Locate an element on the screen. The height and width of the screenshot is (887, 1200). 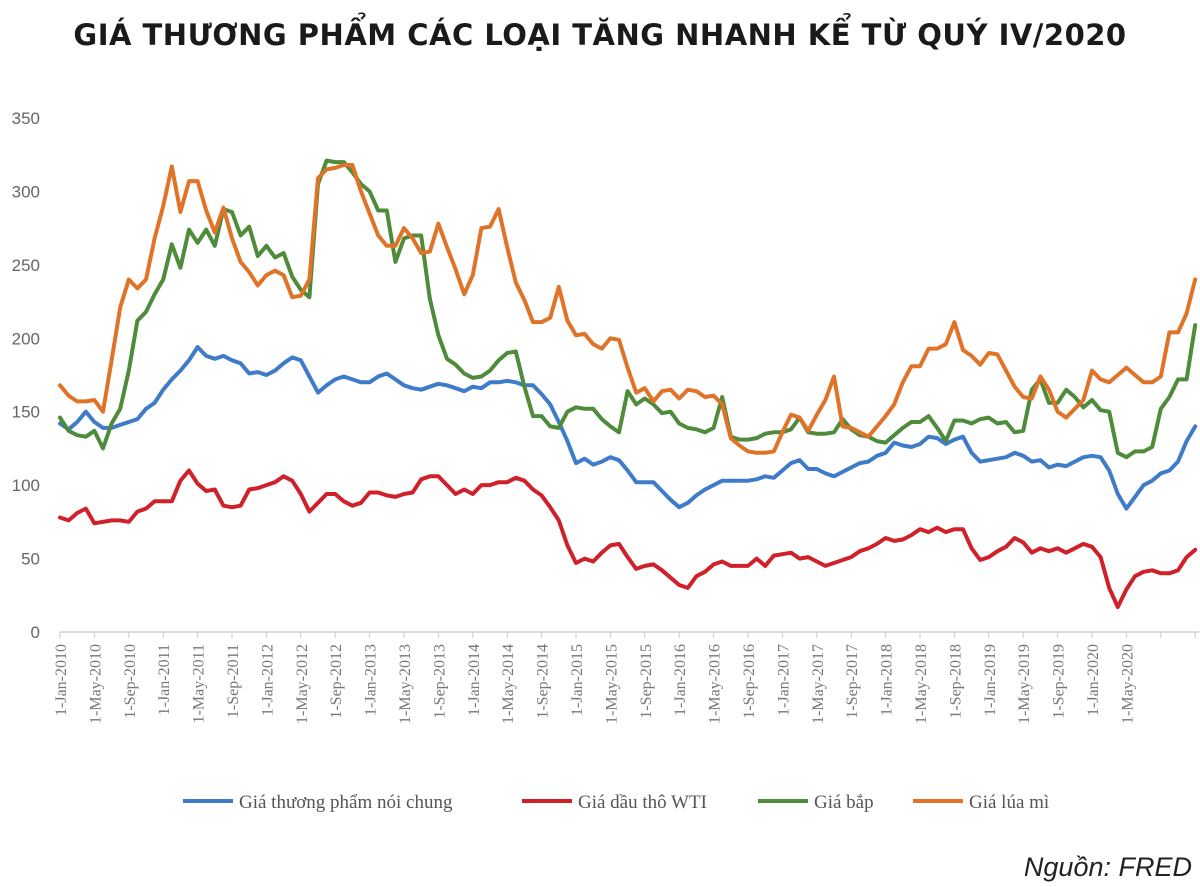
legend-label: Giá thương phẩm nói chung is located at coordinates (346, 802).